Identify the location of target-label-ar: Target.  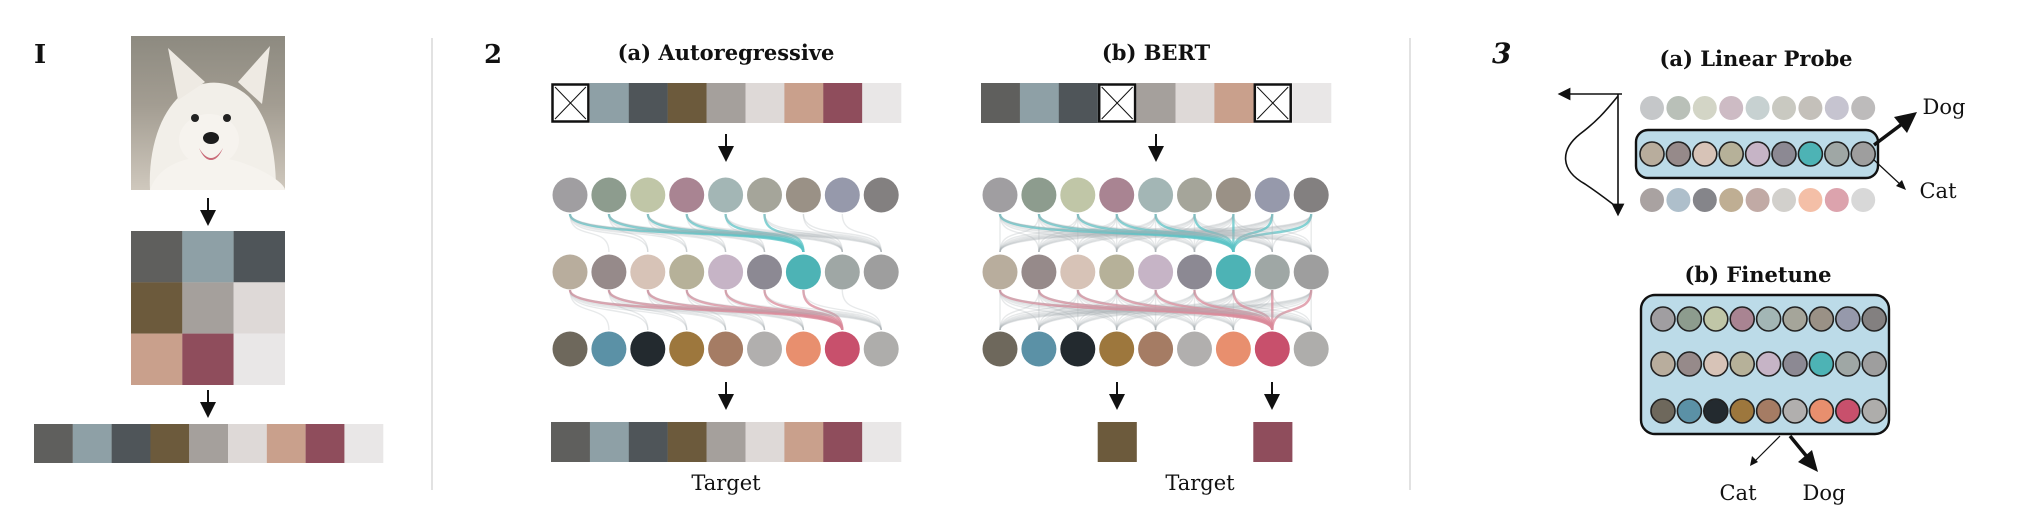
(726, 483).